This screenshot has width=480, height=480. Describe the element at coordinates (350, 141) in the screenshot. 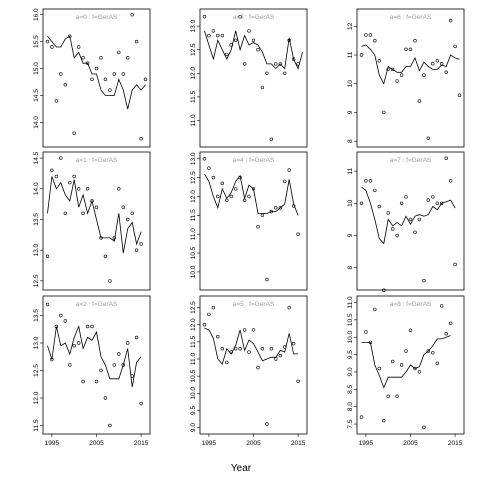

I see `y-tick-label: 8` at that location.